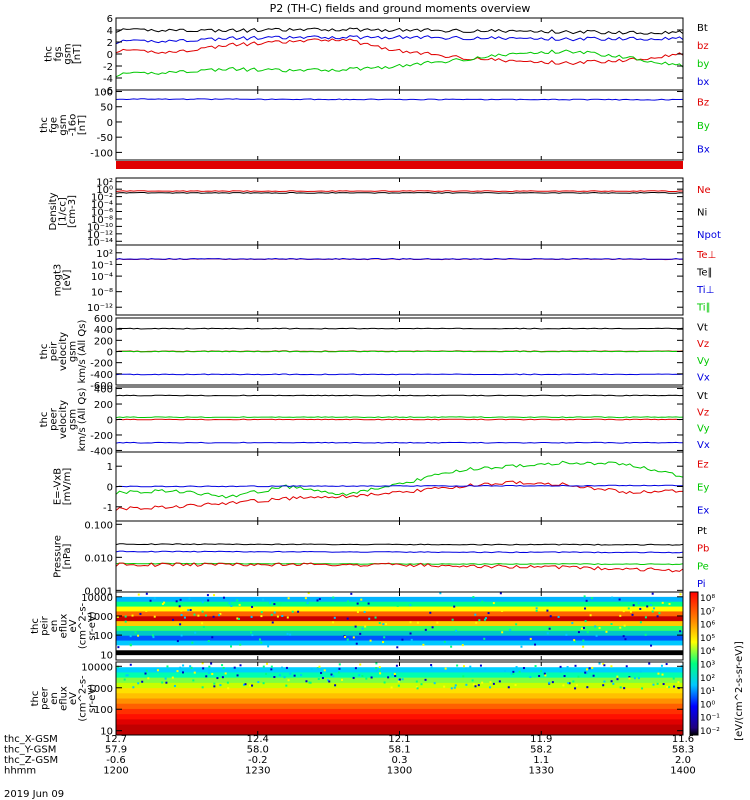  Describe the element at coordinates (58, 280) in the screenshot. I see `y-axis-label: mogt3` at that location.